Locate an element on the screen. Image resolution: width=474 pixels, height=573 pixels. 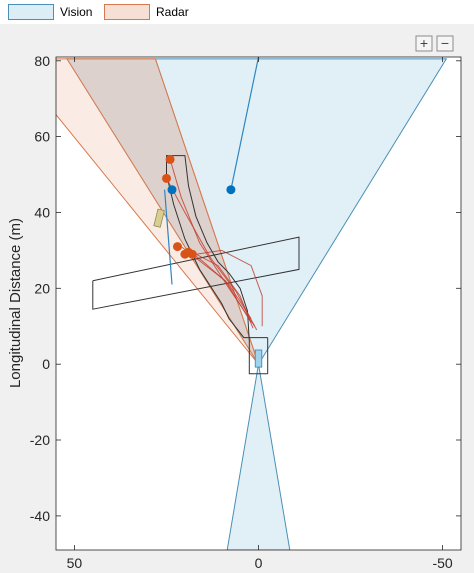
zoom-out-button: − is located at coordinates (445, 43).